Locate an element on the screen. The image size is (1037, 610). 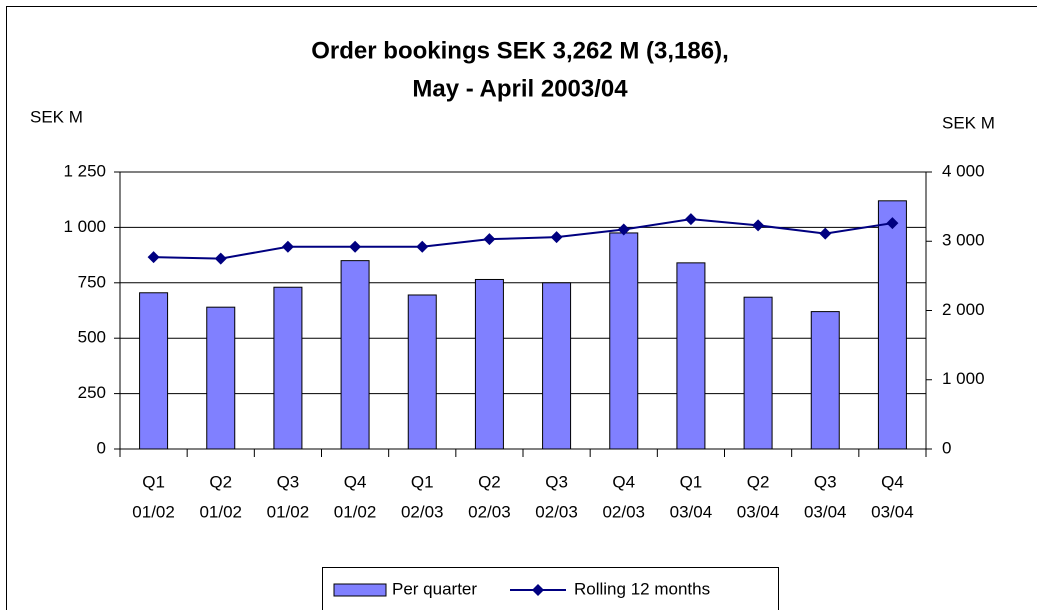
legend-swatch is located at coordinates (360, 590).